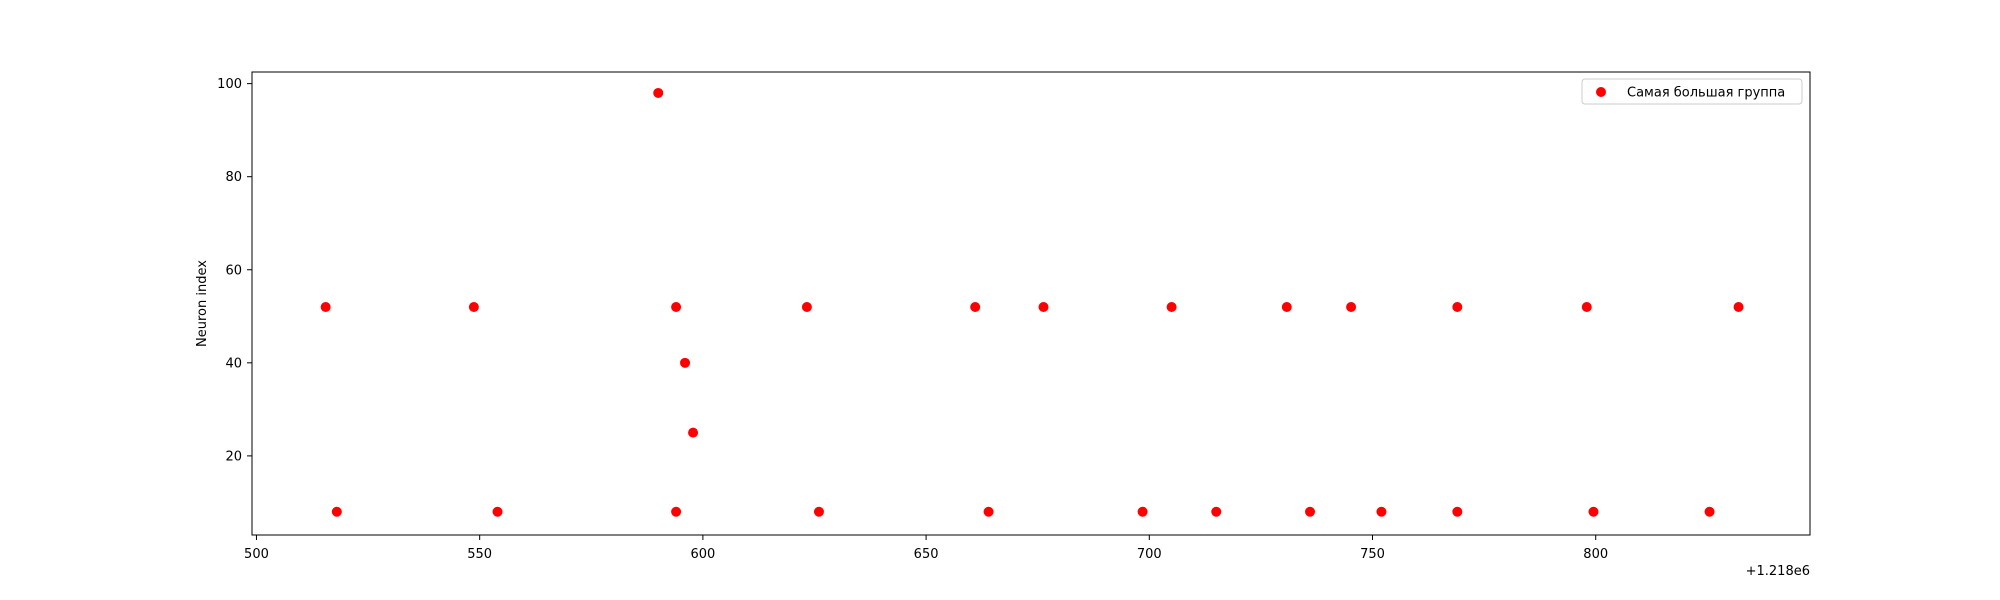 The width and height of the screenshot is (2000, 600). Describe the element at coordinates (233, 456) in the screenshot. I see `y-tick-label: 20` at that location.